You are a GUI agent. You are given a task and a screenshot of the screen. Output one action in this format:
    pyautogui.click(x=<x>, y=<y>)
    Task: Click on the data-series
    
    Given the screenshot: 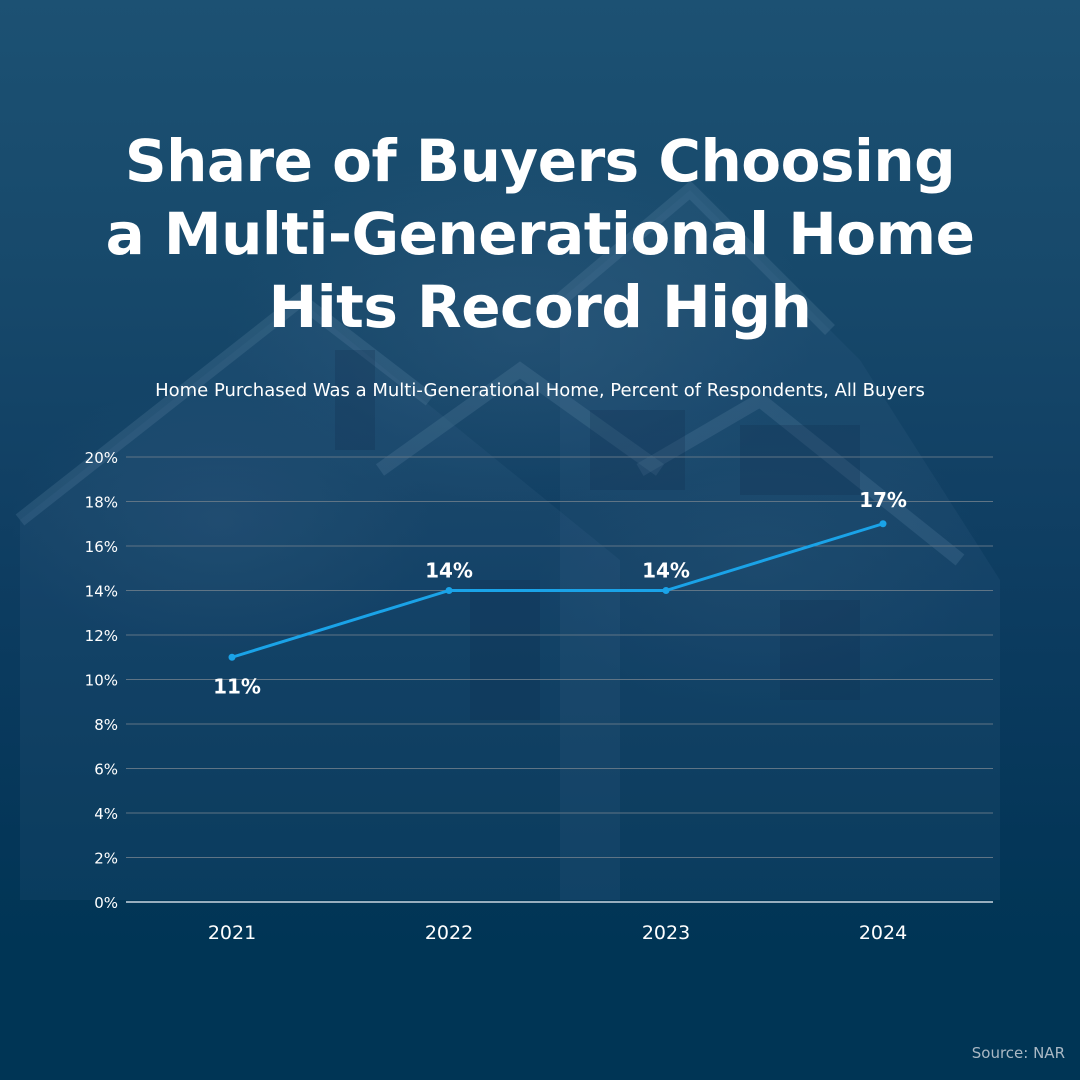 What is the action you would take?
    pyautogui.click(x=557, y=590)
    